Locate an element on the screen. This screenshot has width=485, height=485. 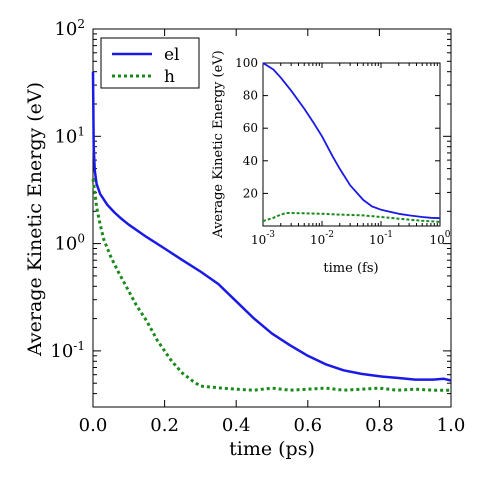
inset-series is located at coordinates (351, 142).